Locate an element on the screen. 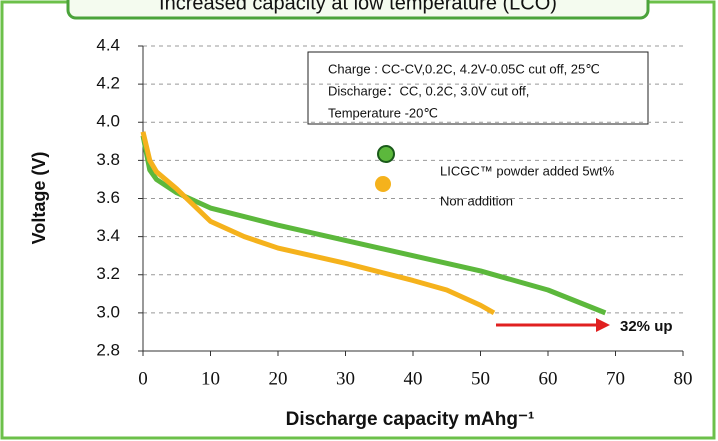 The width and height of the screenshot is (718, 441). y-tick-label: 3.6 is located at coordinates (108, 197).